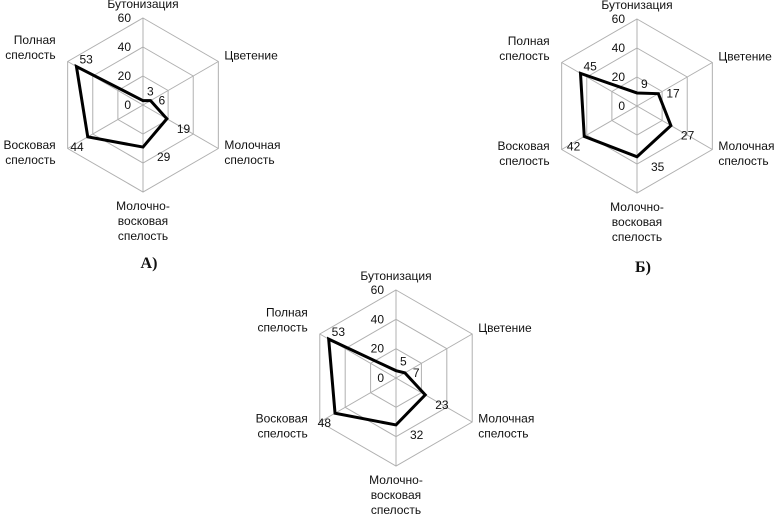 Image resolution: width=782 pixels, height=527 pixels. What do you see at coordinates (644, 84) in the screenshot?
I see `data-label: 9` at bounding box center [644, 84].